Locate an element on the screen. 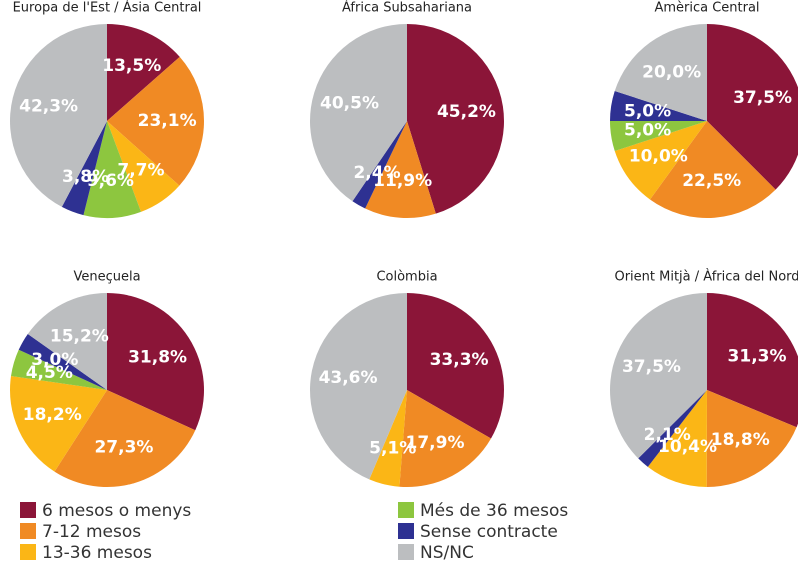 The image size is (798, 564). pie-title: Europa de l'Est / Àsia Central is located at coordinates (107, 8).